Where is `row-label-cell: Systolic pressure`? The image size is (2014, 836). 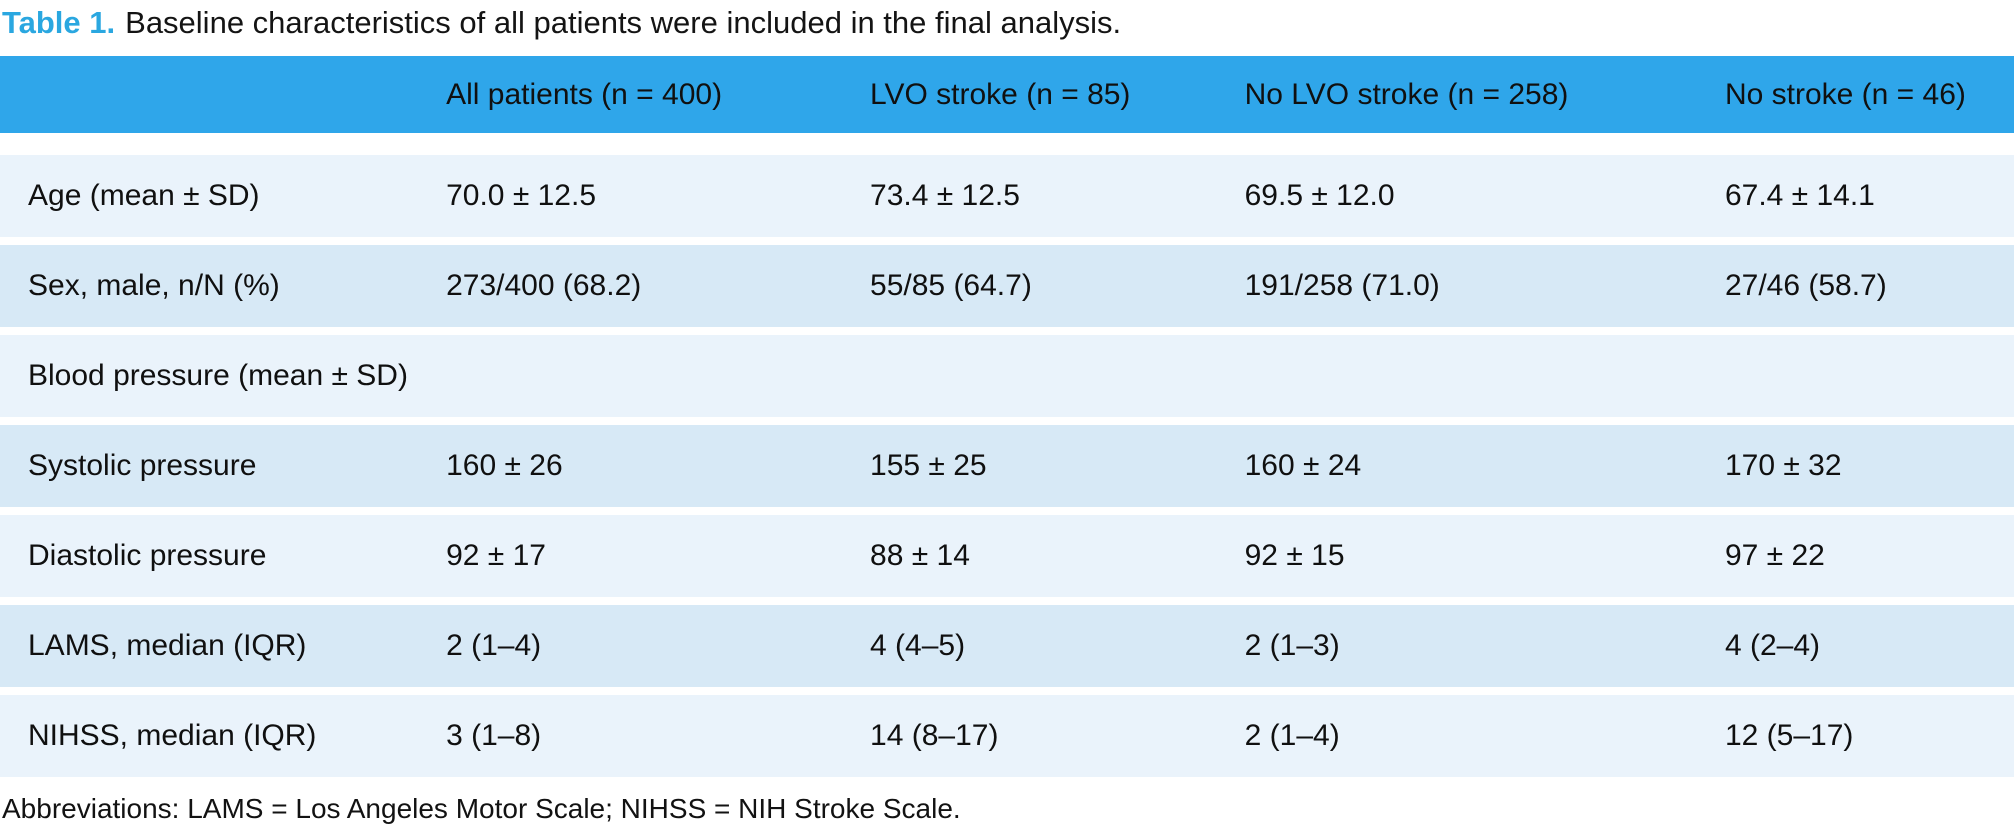
row-label-cell: Systolic pressure is located at coordinates (142, 465).